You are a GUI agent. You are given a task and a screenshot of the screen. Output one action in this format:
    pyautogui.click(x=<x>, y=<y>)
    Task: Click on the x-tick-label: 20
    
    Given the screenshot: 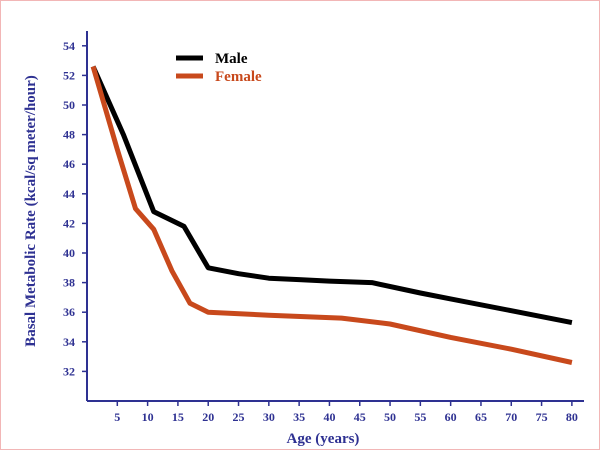 What is the action you would take?
    pyautogui.click(x=208, y=417)
    